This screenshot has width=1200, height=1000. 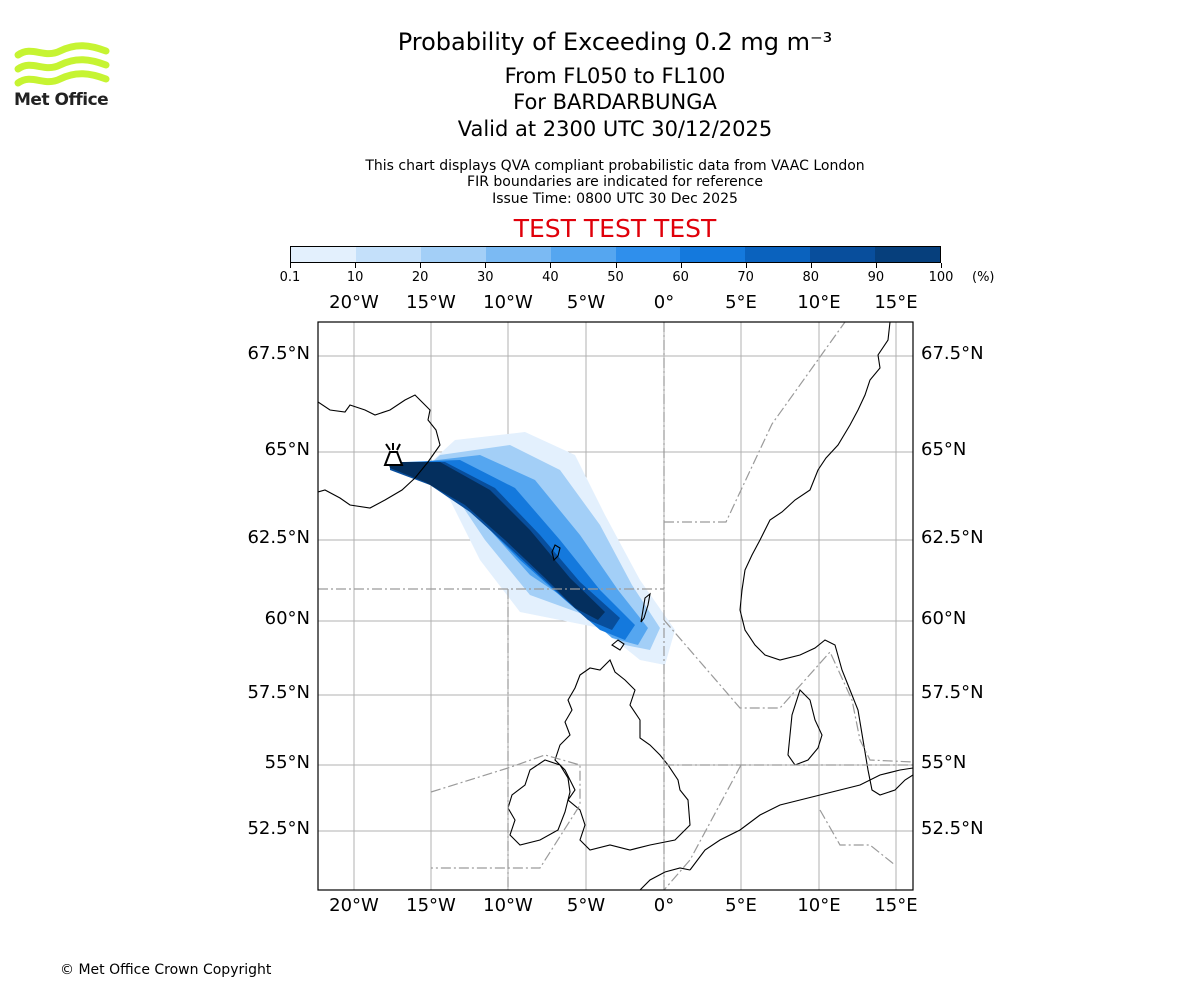 I want to click on colorbar-tick-label: 80, so click(x=811, y=277).